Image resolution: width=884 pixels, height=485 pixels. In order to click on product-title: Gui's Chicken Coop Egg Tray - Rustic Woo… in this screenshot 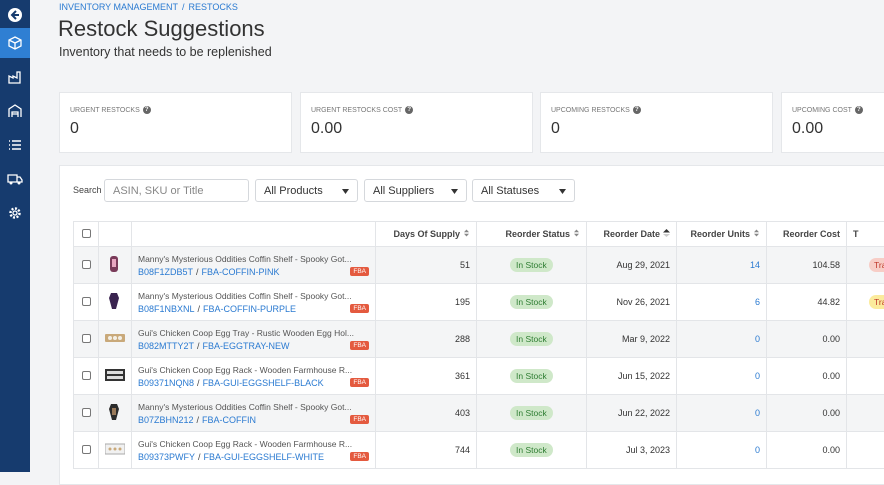, I will do `click(253, 333)`.